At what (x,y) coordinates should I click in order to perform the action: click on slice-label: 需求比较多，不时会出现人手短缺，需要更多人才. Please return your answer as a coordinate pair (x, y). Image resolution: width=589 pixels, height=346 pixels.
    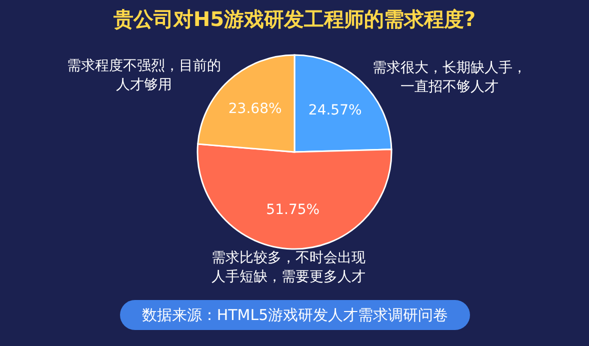
    Looking at the image, I should click on (288, 267).